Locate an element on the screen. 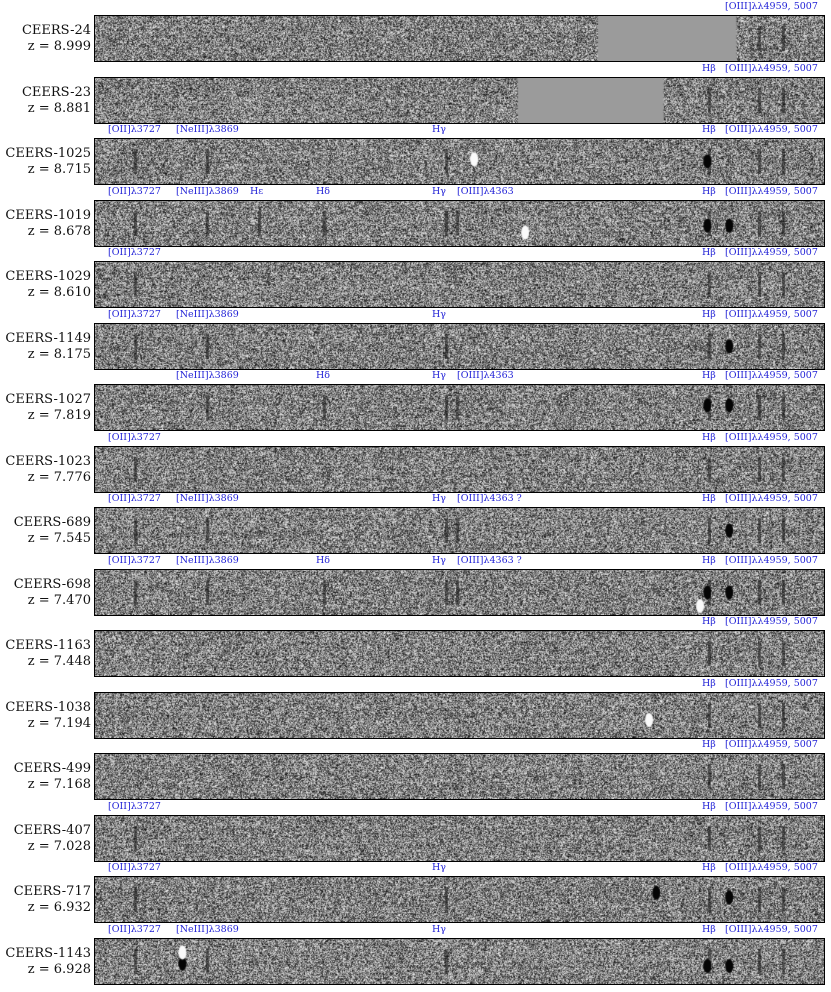 This screenshot has height=992, width=831. source-redshift: z = 7.028 is located at coordinates (59, 846).